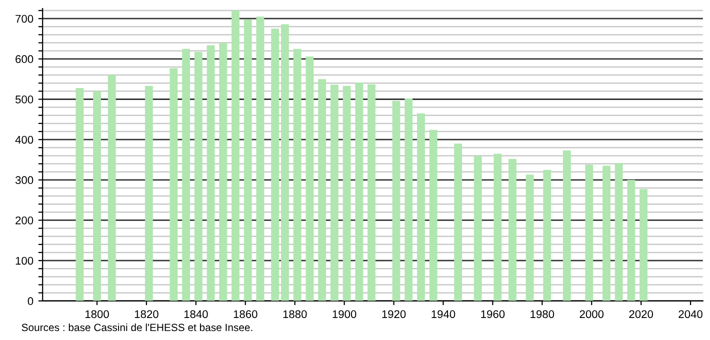  Describe the element at coordinates (24, 180) in the screenshot. I see `y-tick-label: 300` at that location.